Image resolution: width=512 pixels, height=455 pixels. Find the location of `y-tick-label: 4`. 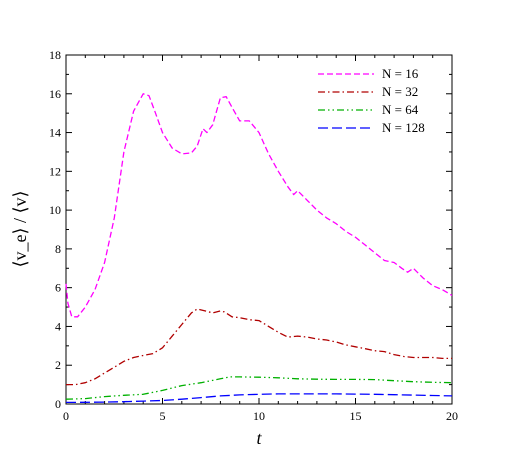

y-tick-label: 4 is located at coordinates (58, 326).